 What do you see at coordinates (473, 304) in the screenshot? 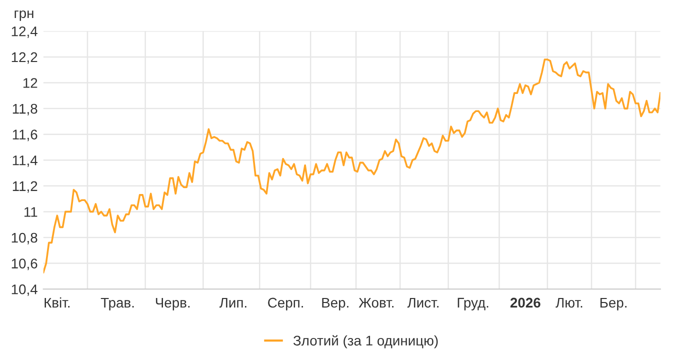
I see `x-tick-label: Груд.` at bounding box center [473, 304].